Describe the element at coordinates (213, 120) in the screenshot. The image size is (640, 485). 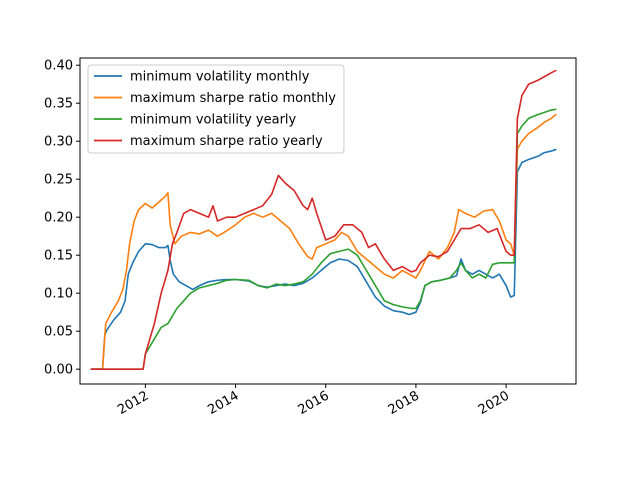
I see `legend-label-3: minimum volatility yearly` at that location.